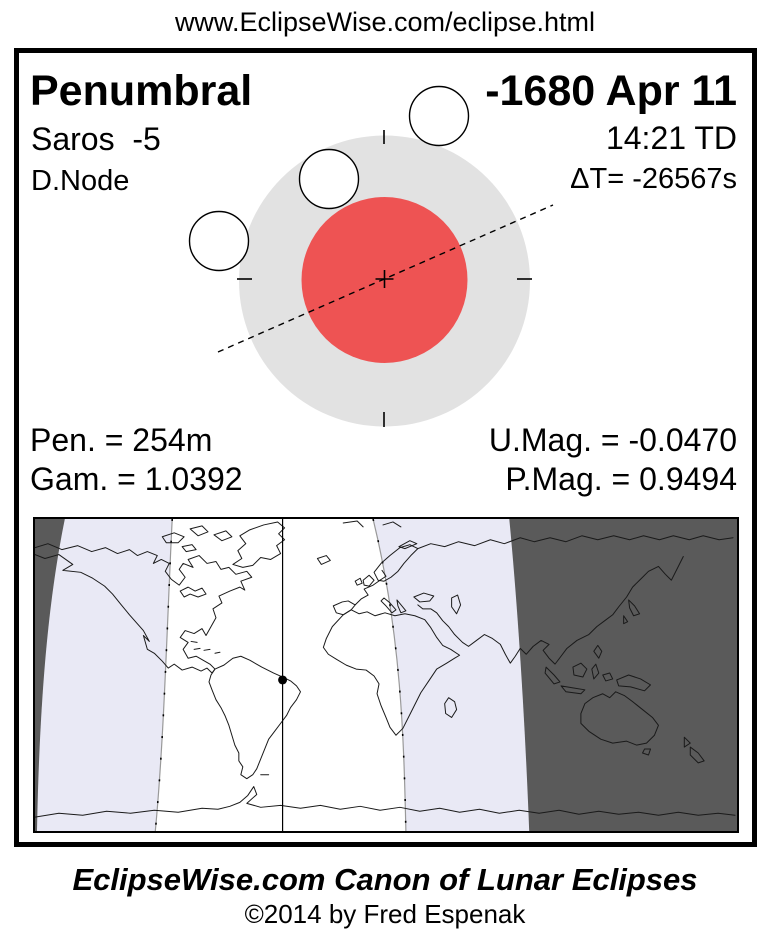  What do you see at coordinates (193, 592) in the screenshot?
I see `coast-great-lakes` at bounding box center [193, 592].